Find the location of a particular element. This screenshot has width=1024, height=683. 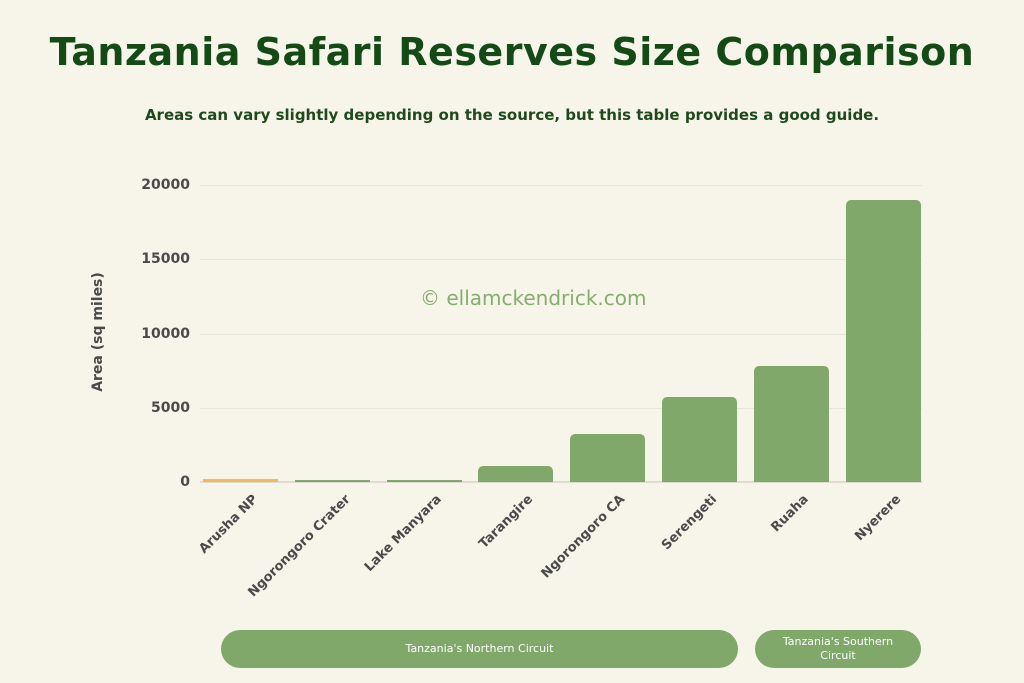

y-tick-label: 10000 is located at coordinates (165, 334).